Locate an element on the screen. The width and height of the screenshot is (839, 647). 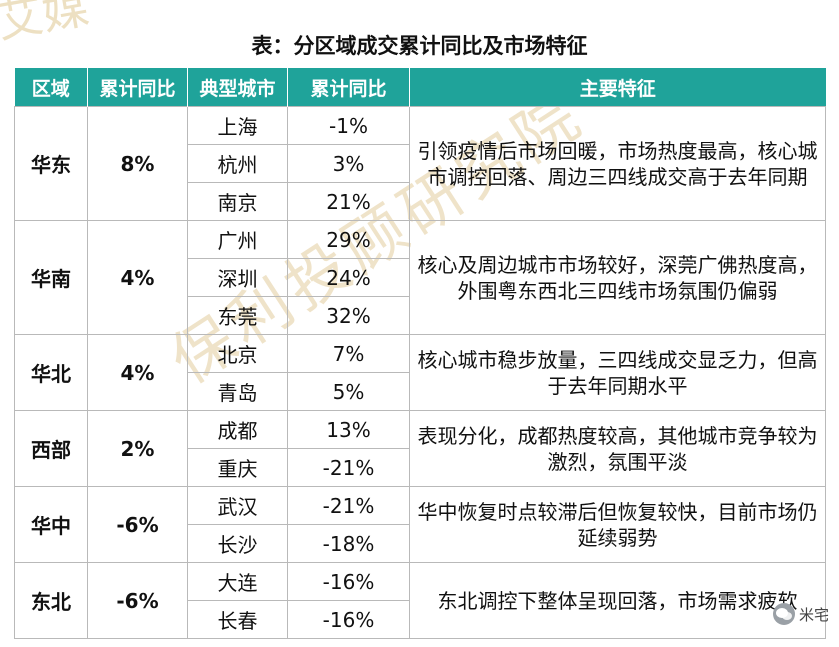
table-row: 华北 4% 北京 7% 核心城市稳步放量，三四线成交显乏力，但高于去年同期水平 is located at coordinates (420, 372).